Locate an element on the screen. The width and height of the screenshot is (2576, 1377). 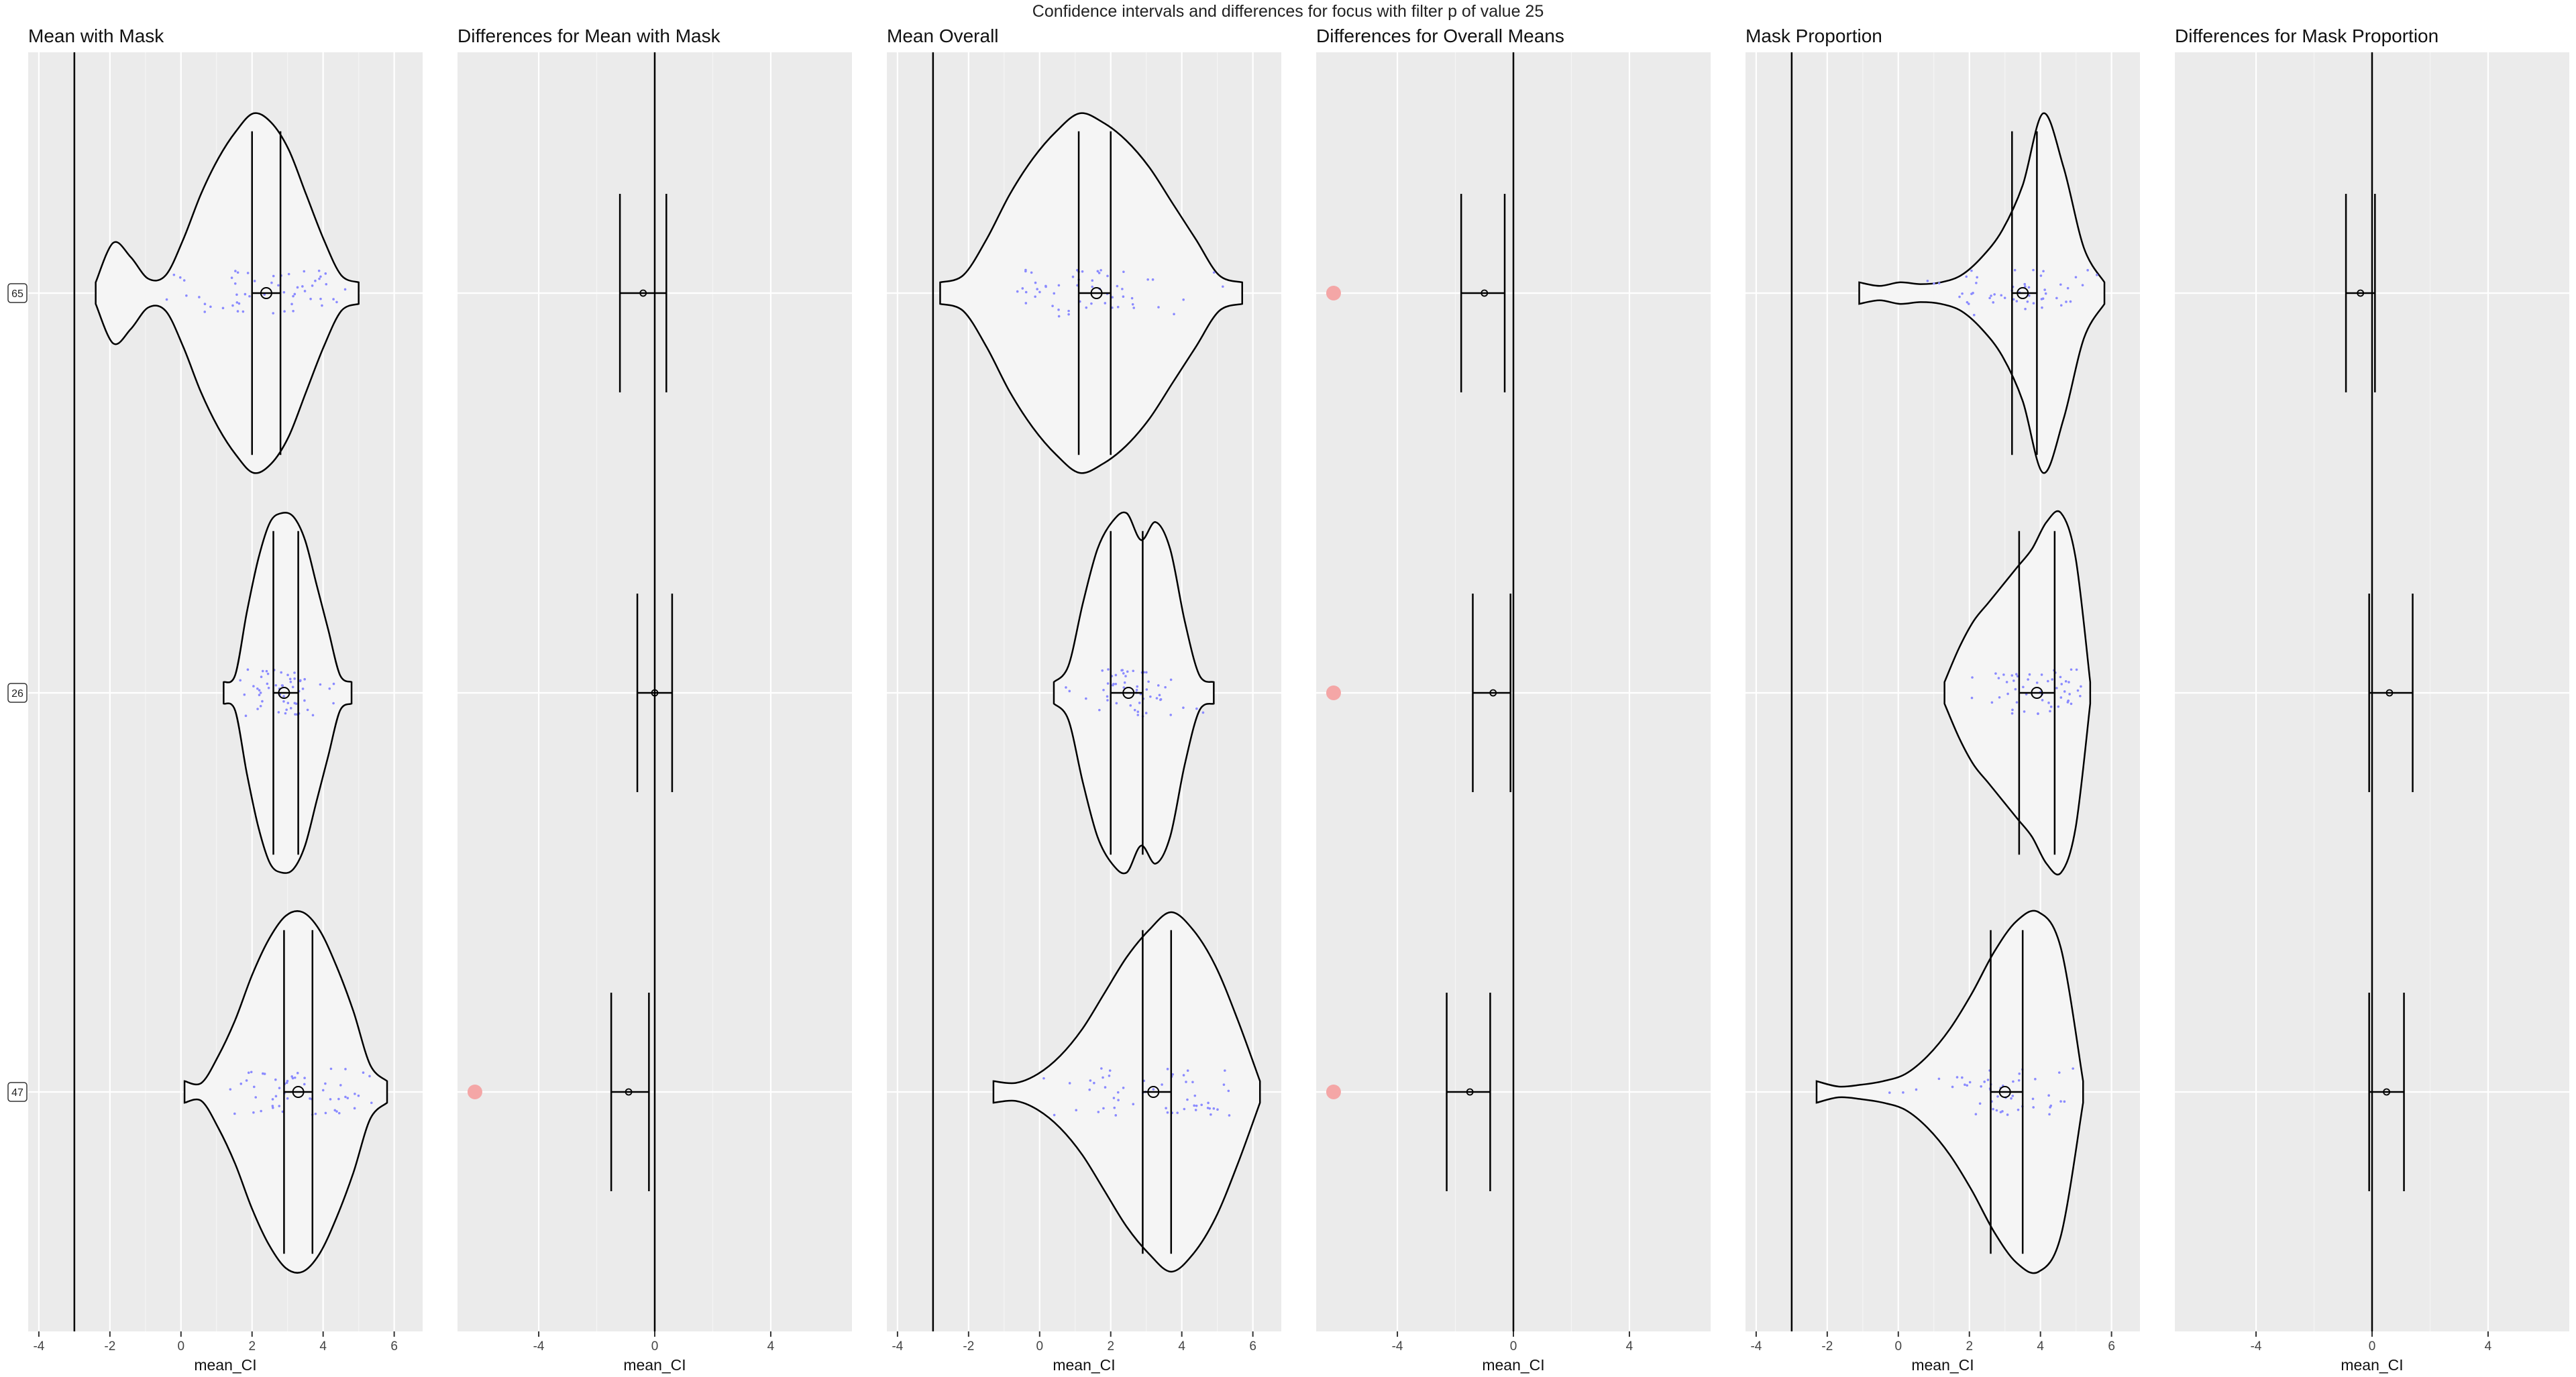
panel-title: Differences for Mean with Mask is located at coordinates (589, 35).